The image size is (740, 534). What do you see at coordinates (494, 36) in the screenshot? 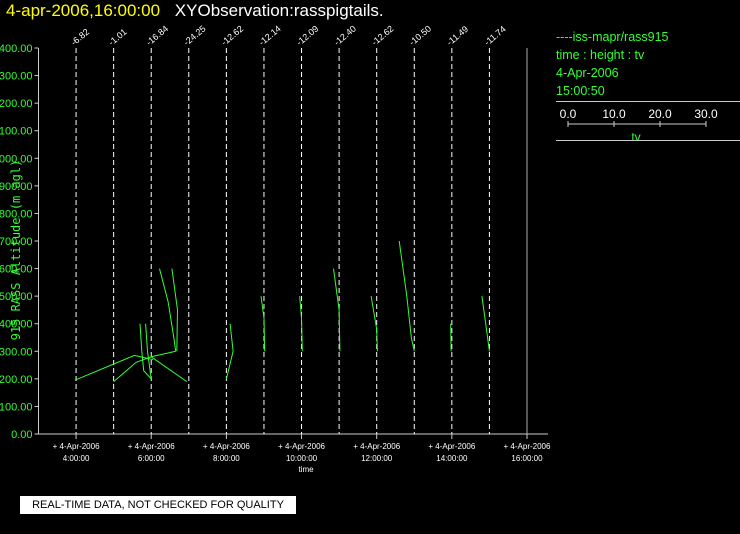
I see `profile-label: -11.74` at bounding box center [494, 36].